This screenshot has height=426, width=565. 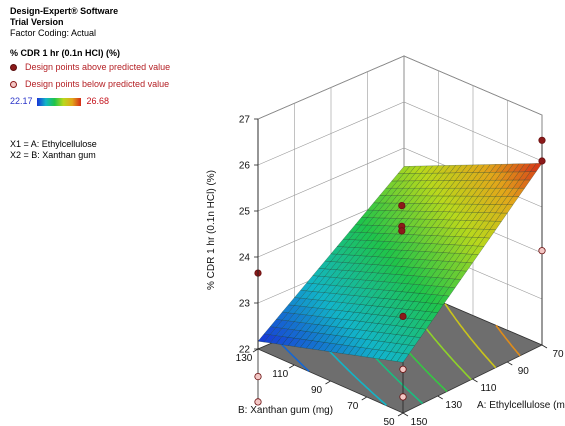 I want to click on a-tick-label: 110, so click(x=489, y=388).